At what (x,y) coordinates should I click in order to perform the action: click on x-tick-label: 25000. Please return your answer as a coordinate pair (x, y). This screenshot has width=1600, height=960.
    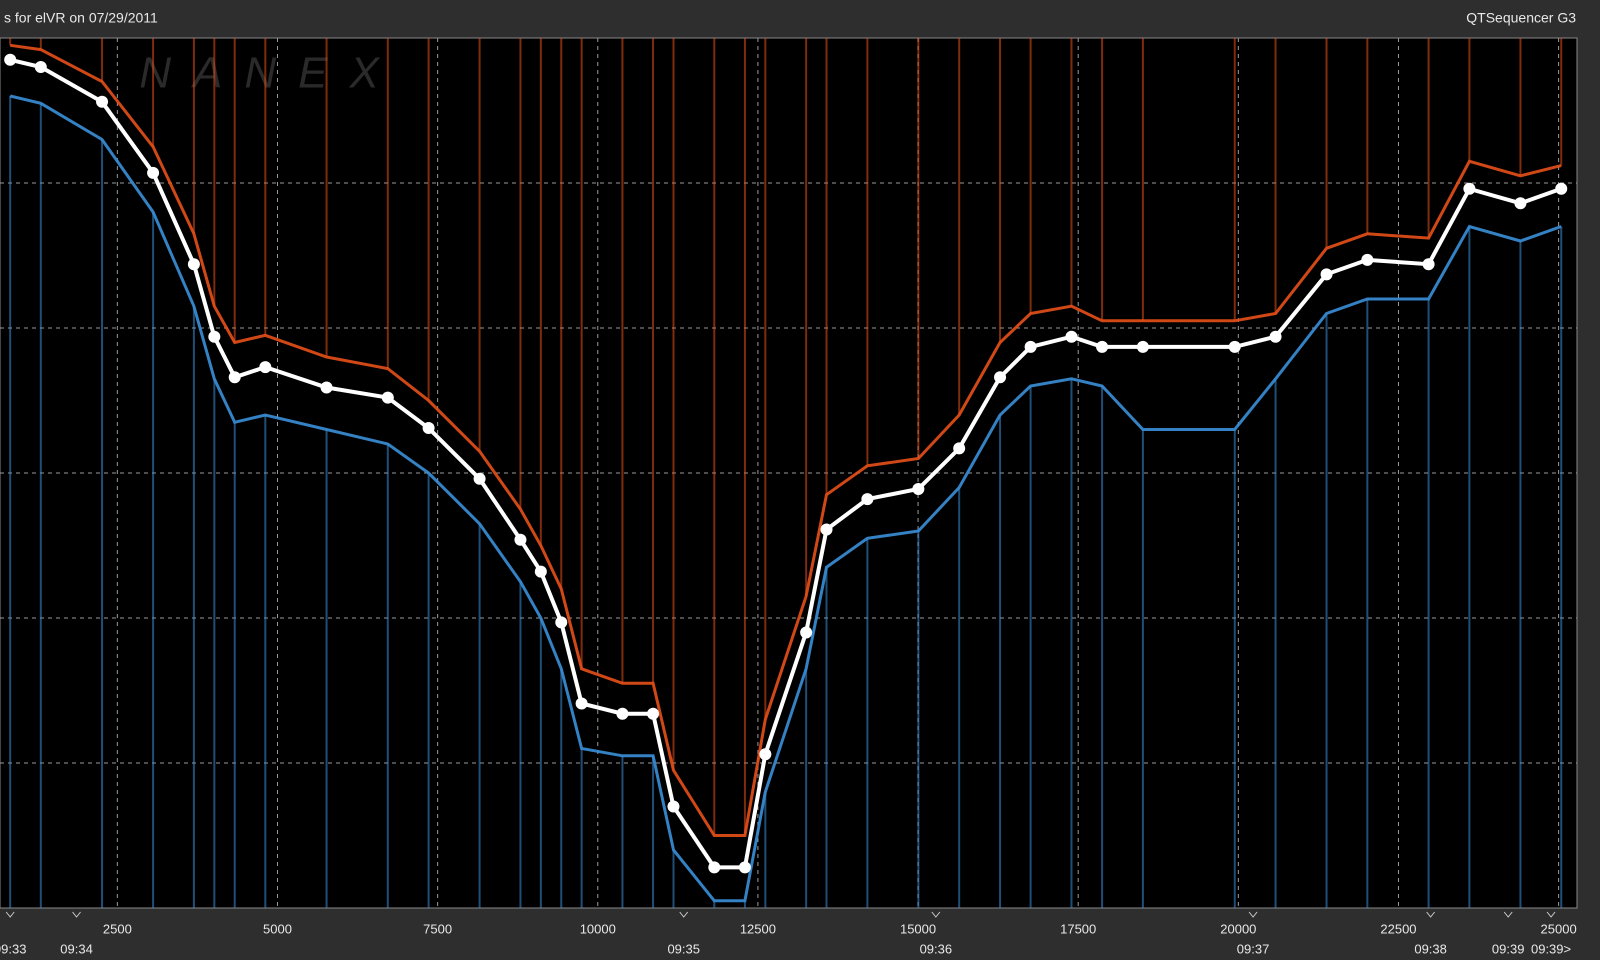
    Looking at the image, I should click on (1559, 928).